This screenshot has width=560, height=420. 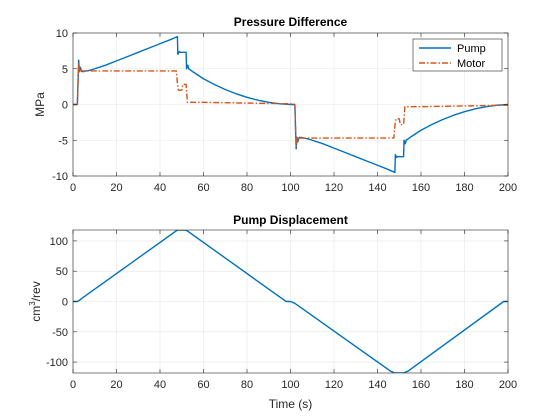 I want to click on displacement-xtick-label-8: 160, so click(x=421, y=385).